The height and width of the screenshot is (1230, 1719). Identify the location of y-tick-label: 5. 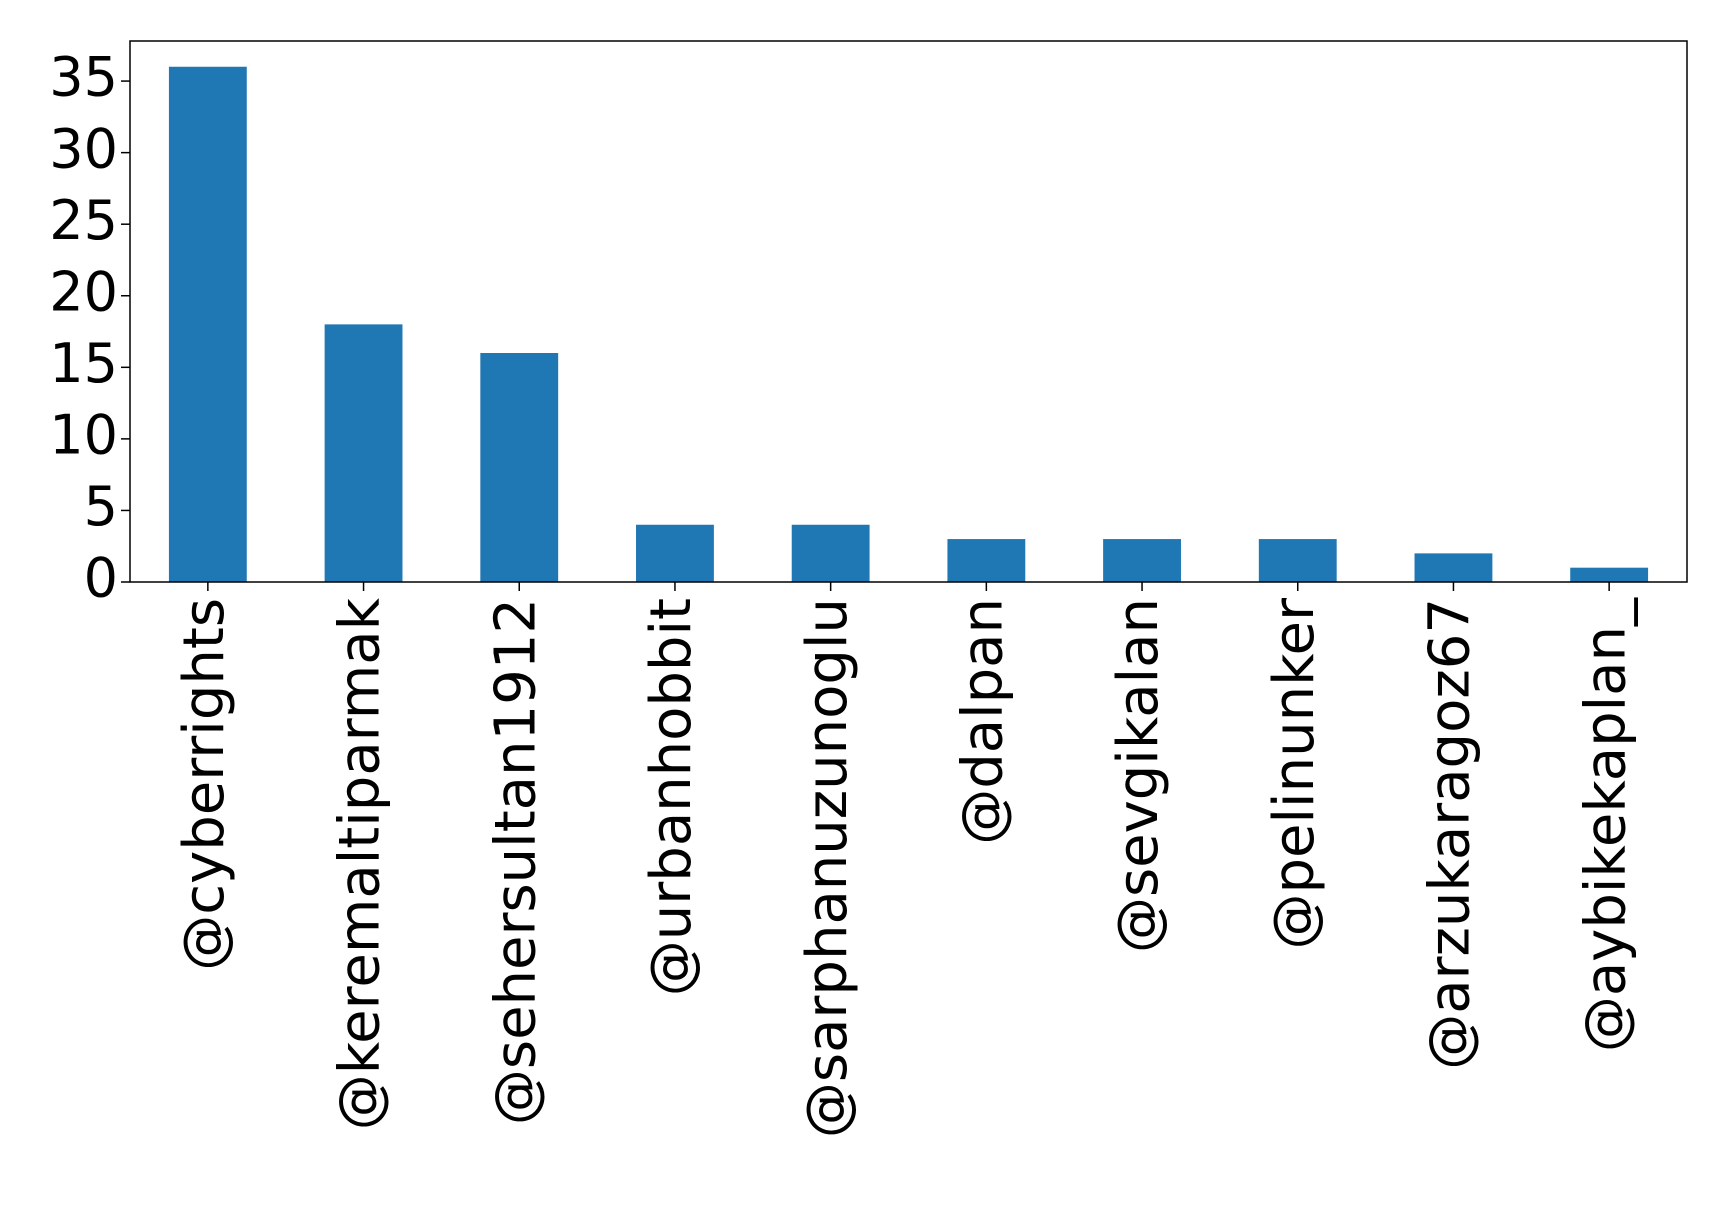
(101, 506).